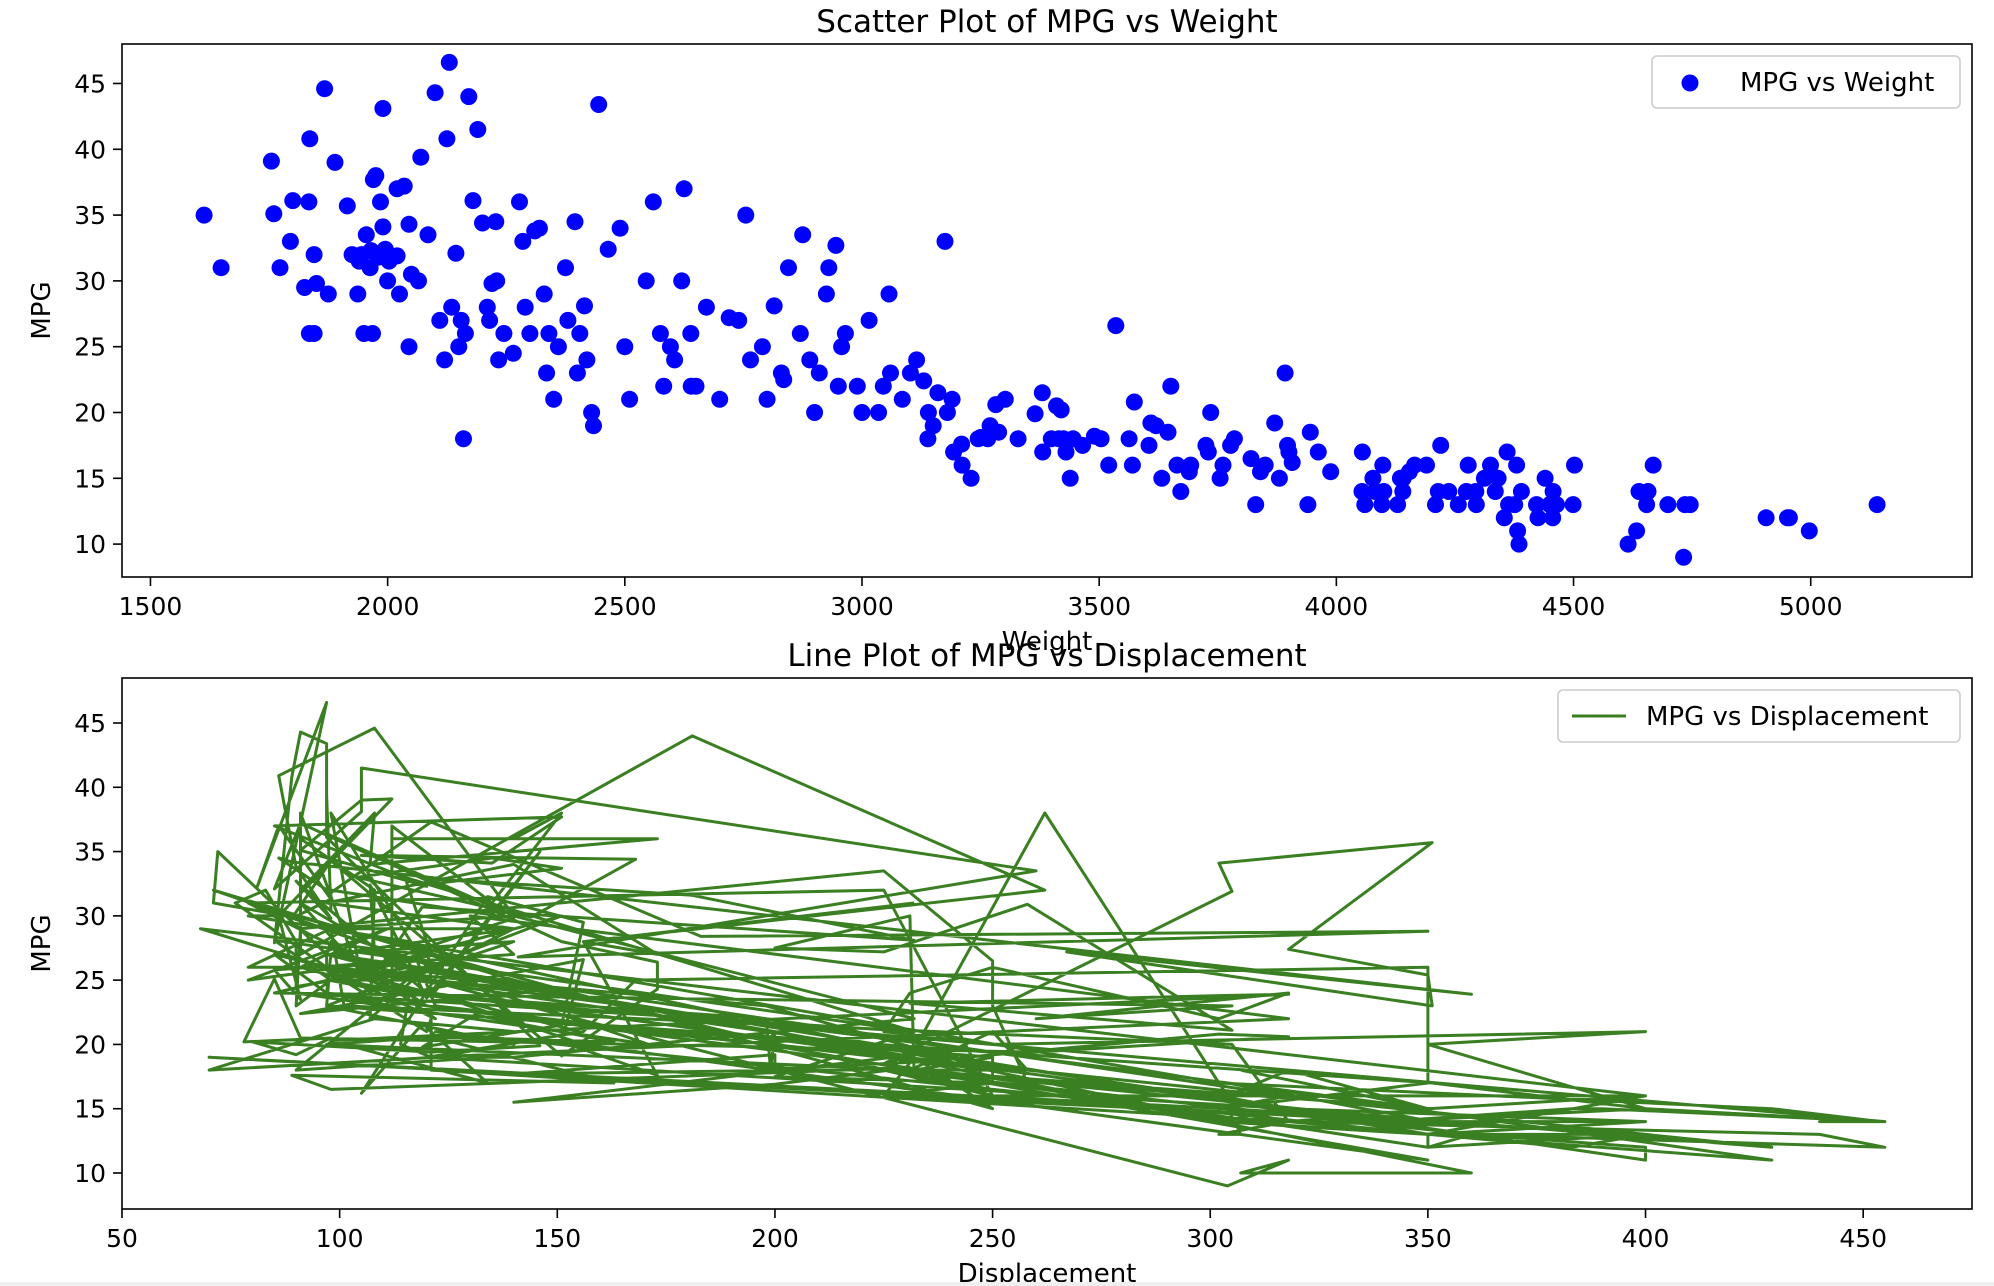  Describe the element at coordinates (1046, 22) in the screenshot. I see `chart-title: Scatter Plot of MPG vs Weight` at that location.